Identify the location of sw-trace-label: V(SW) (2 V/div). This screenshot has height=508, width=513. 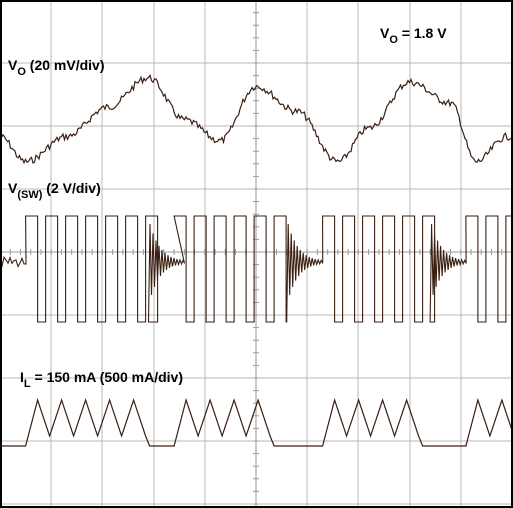
(54, 190).